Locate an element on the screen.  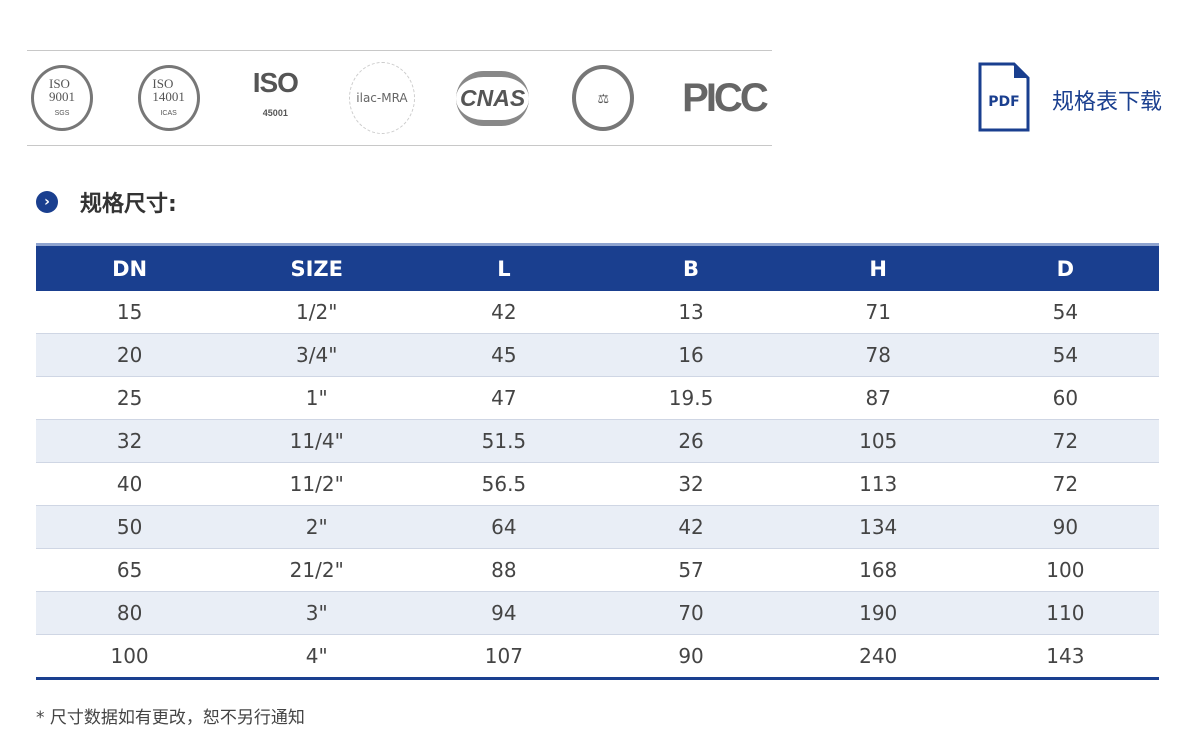
table-cell: 40 is located at coordinates (130, 484).